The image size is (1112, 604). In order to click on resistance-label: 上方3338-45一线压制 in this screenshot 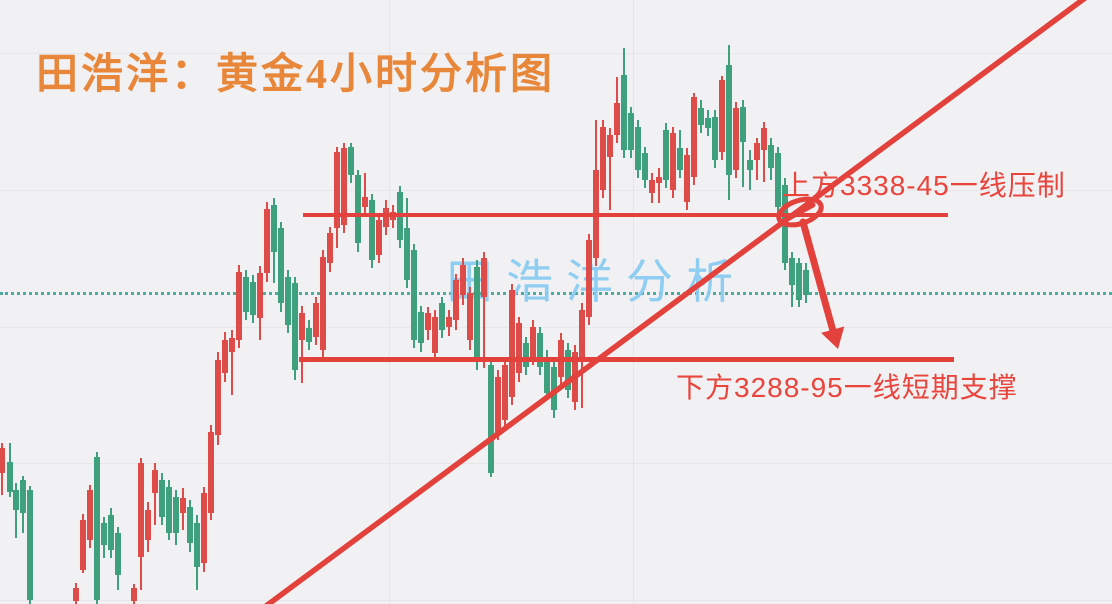, I will do `click(924, 185)`.